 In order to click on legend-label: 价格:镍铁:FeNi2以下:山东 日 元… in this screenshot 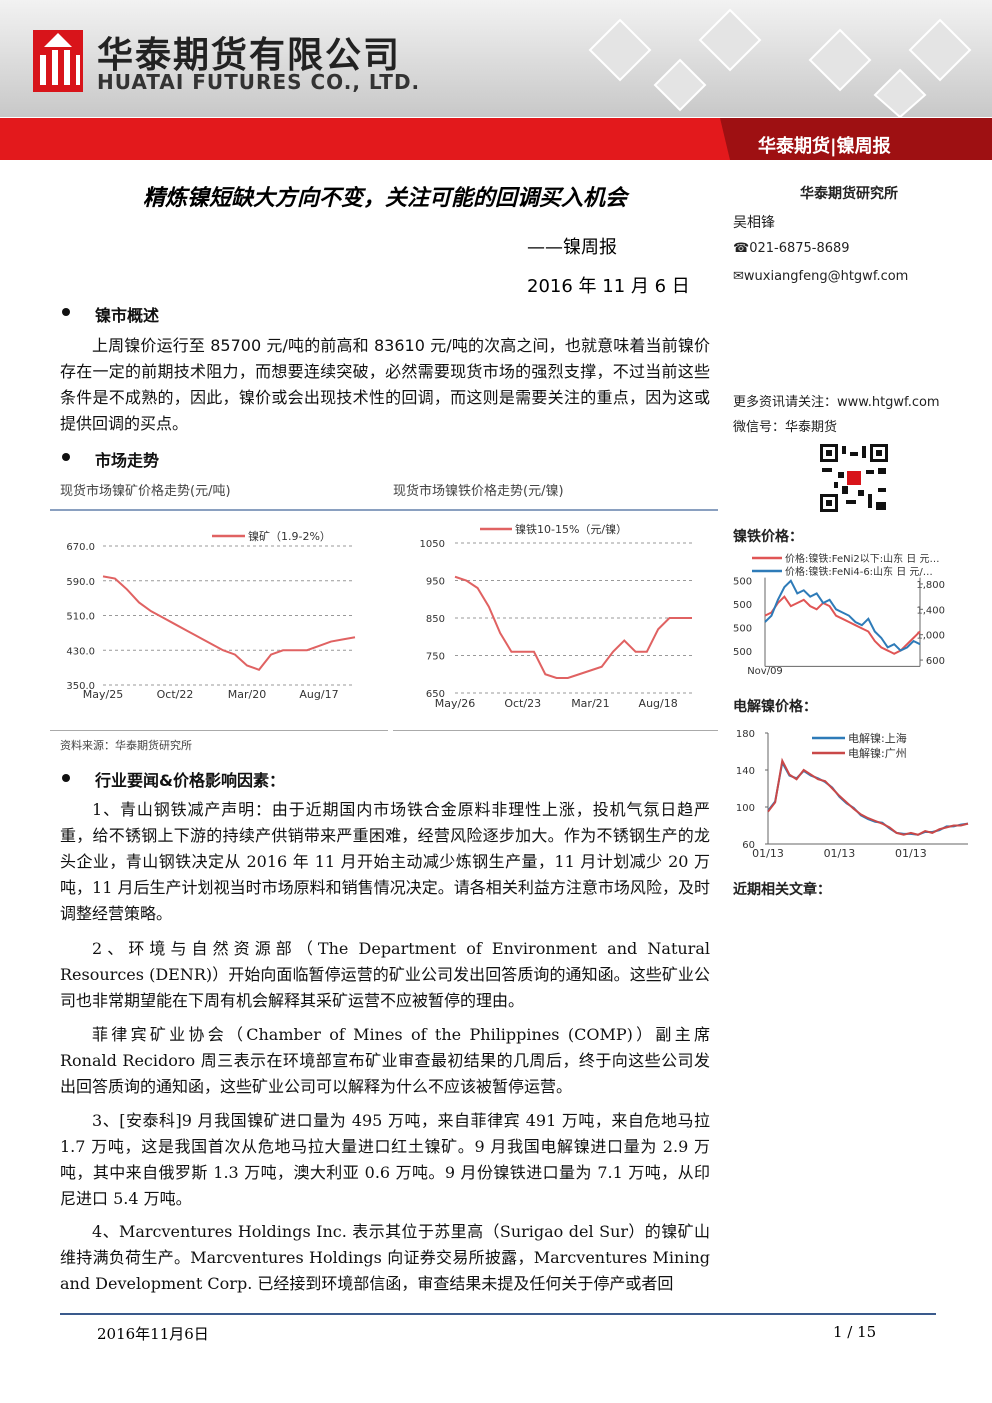, I will do `click(862, 558)`.